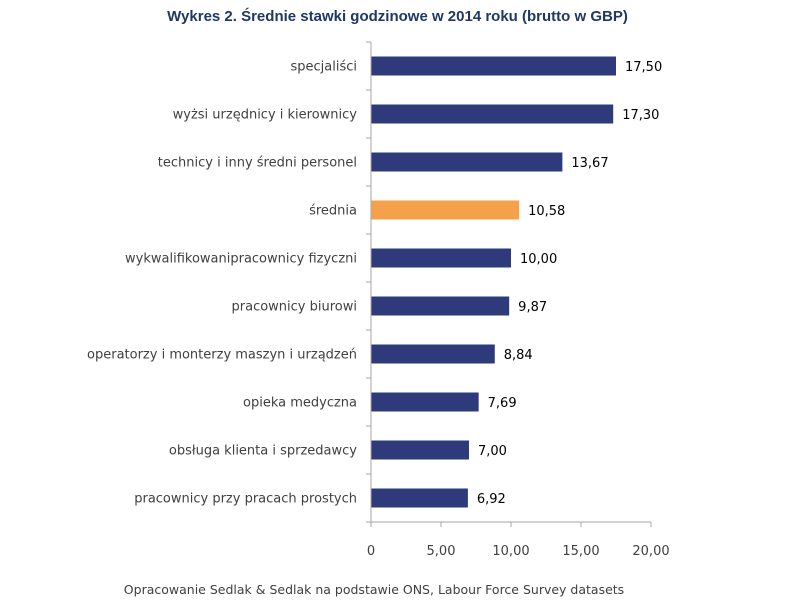  What do you see at coordinates (222, 355) in the screenshot?
I see `category-label-6: operatorzy i monterzy maszyn i urządzeń` at bounding box center [222, 355].